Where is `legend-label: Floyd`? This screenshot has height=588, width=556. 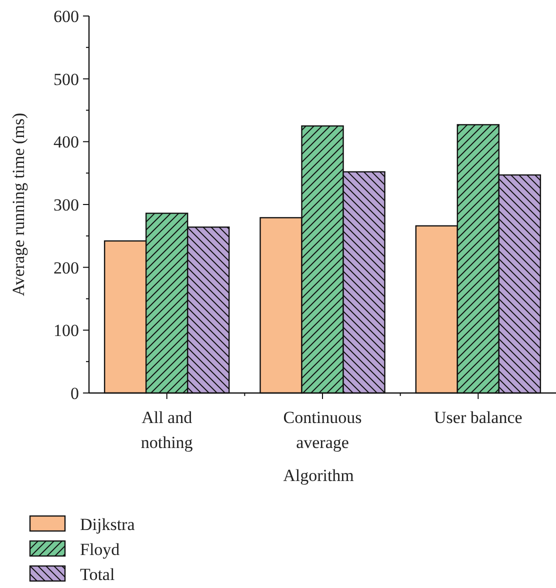
legend-label: Floyd is located at coordinates (100, 549).